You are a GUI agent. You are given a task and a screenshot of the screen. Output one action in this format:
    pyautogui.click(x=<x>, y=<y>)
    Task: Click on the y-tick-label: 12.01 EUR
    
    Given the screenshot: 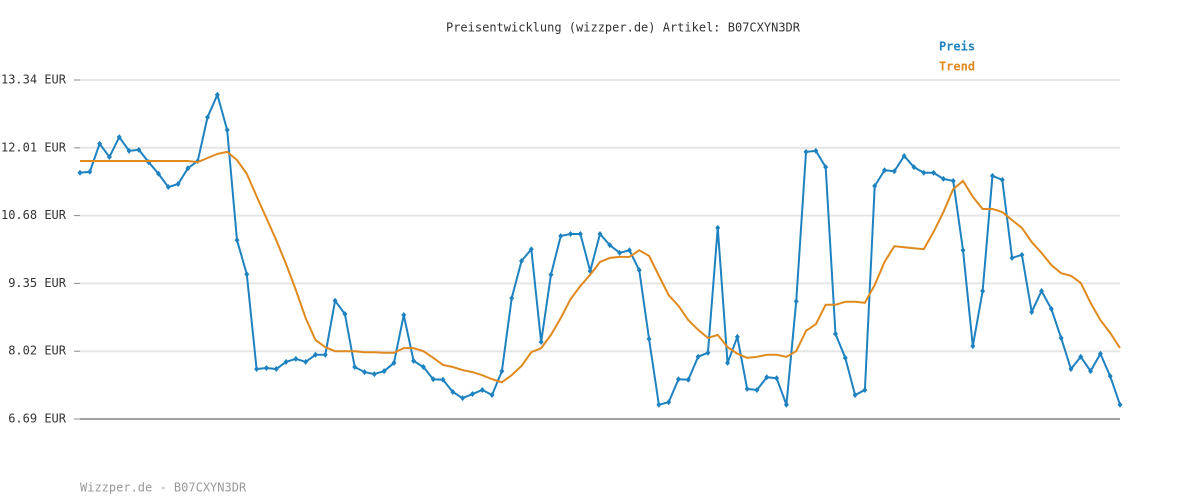 What is the action you would take?
    pyautogui.click(x=34, y=147)
    